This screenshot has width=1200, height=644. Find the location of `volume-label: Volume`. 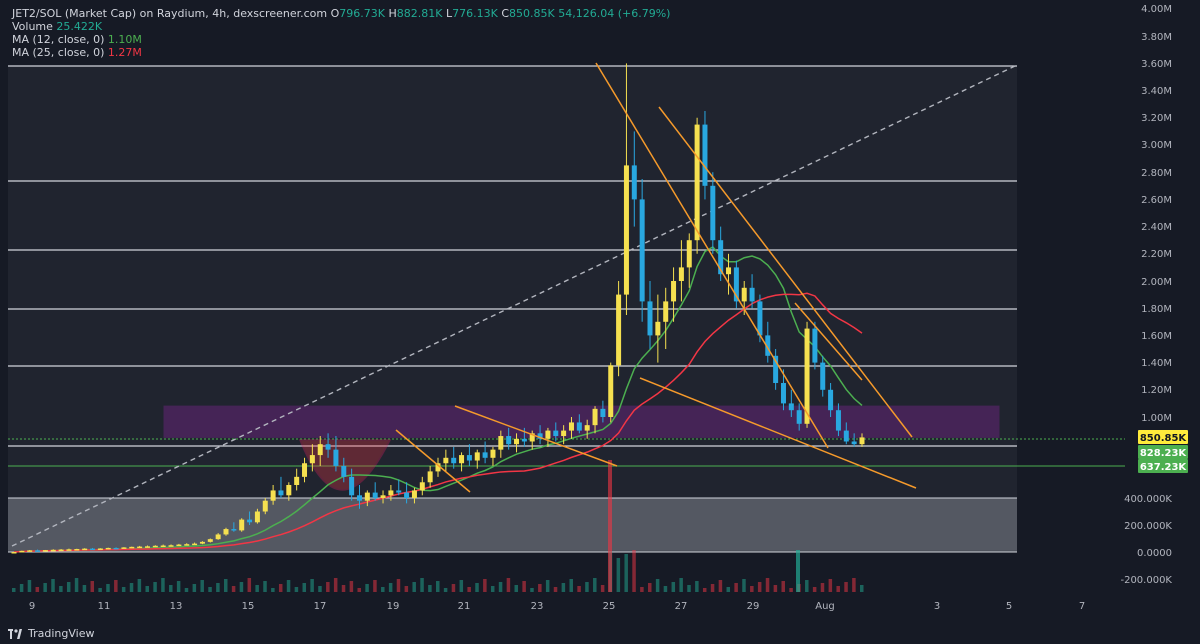

volume-label: Volume is located at coordinates (32, 26).